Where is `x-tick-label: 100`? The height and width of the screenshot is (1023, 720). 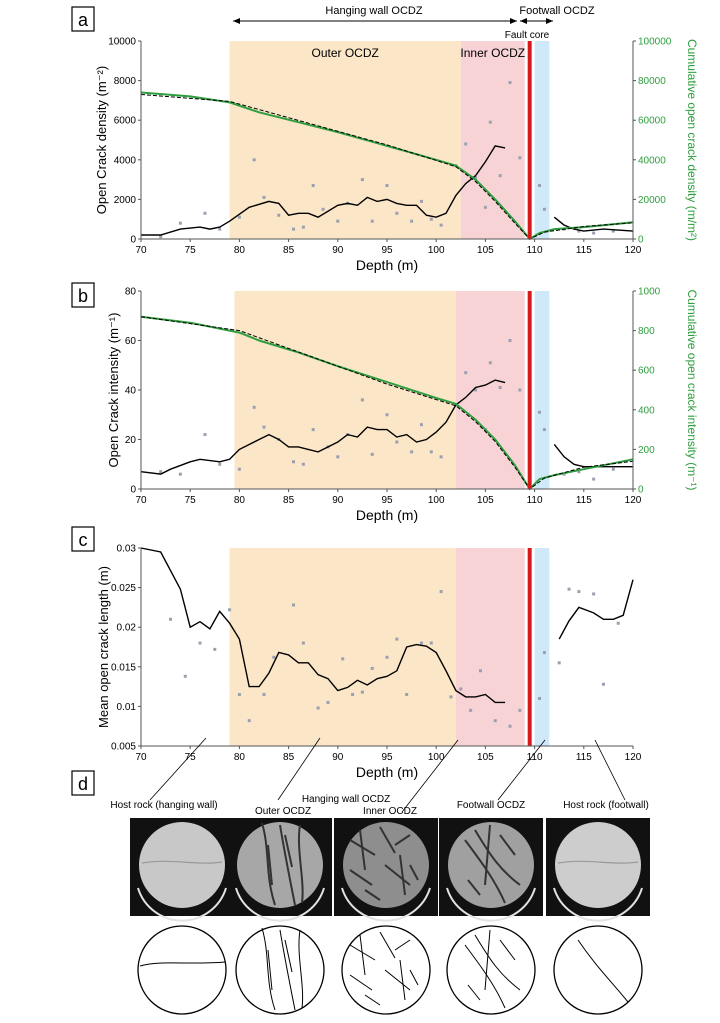
x-tick-label: 100 is located at coordinates (436, 250).